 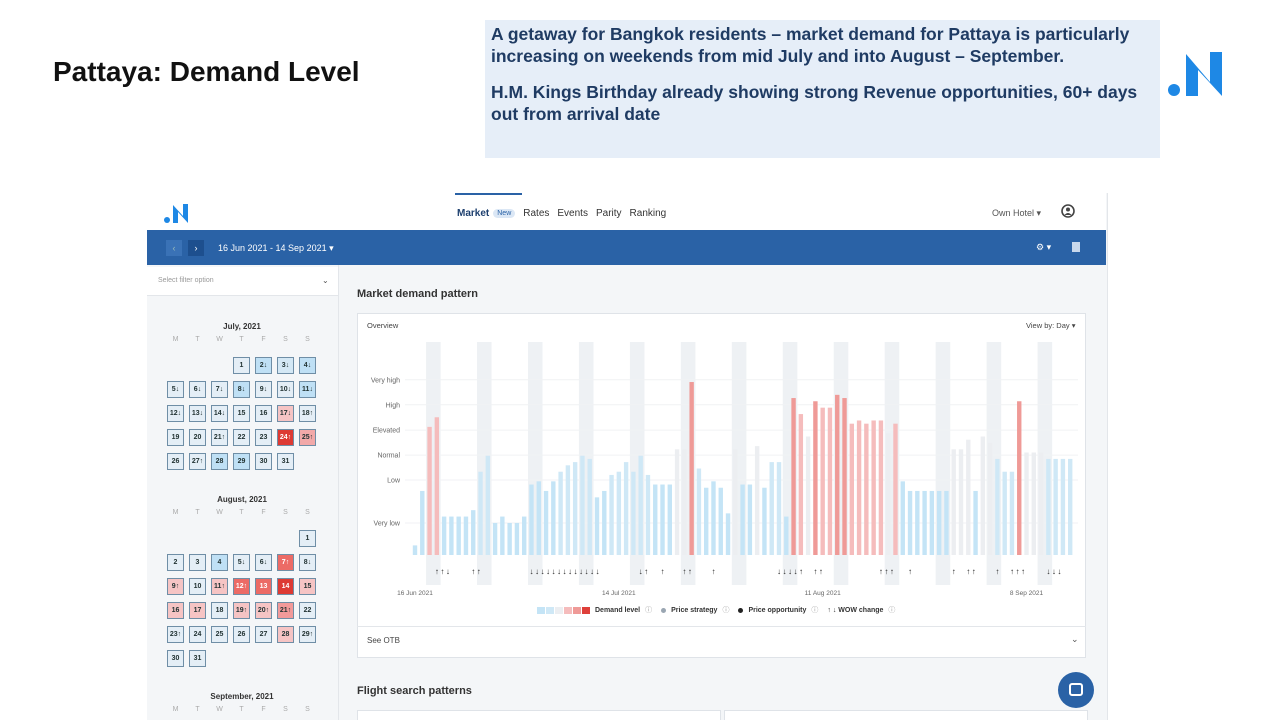 What do you see at coordinates (263, 437) in the screenshot?
I see `calendar-day: 23` at bounding box center [263, 437].